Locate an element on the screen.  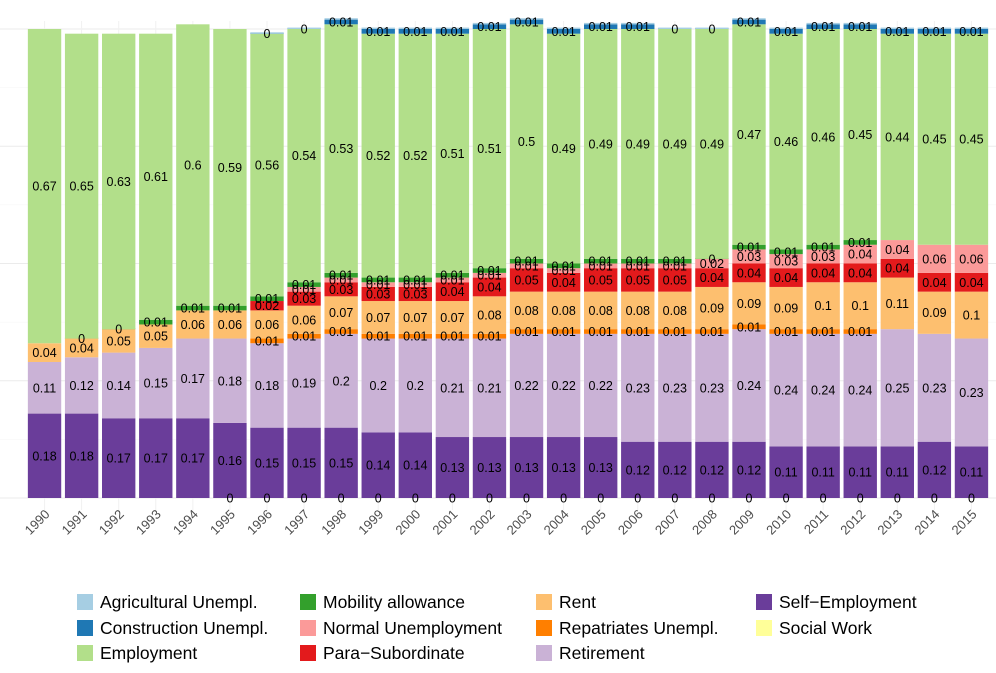
x-tick-label: 1998 is located at coordinates (333, 522).